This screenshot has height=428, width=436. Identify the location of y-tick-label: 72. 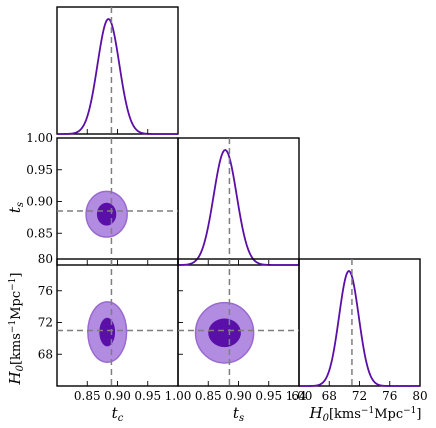
(45, 323).